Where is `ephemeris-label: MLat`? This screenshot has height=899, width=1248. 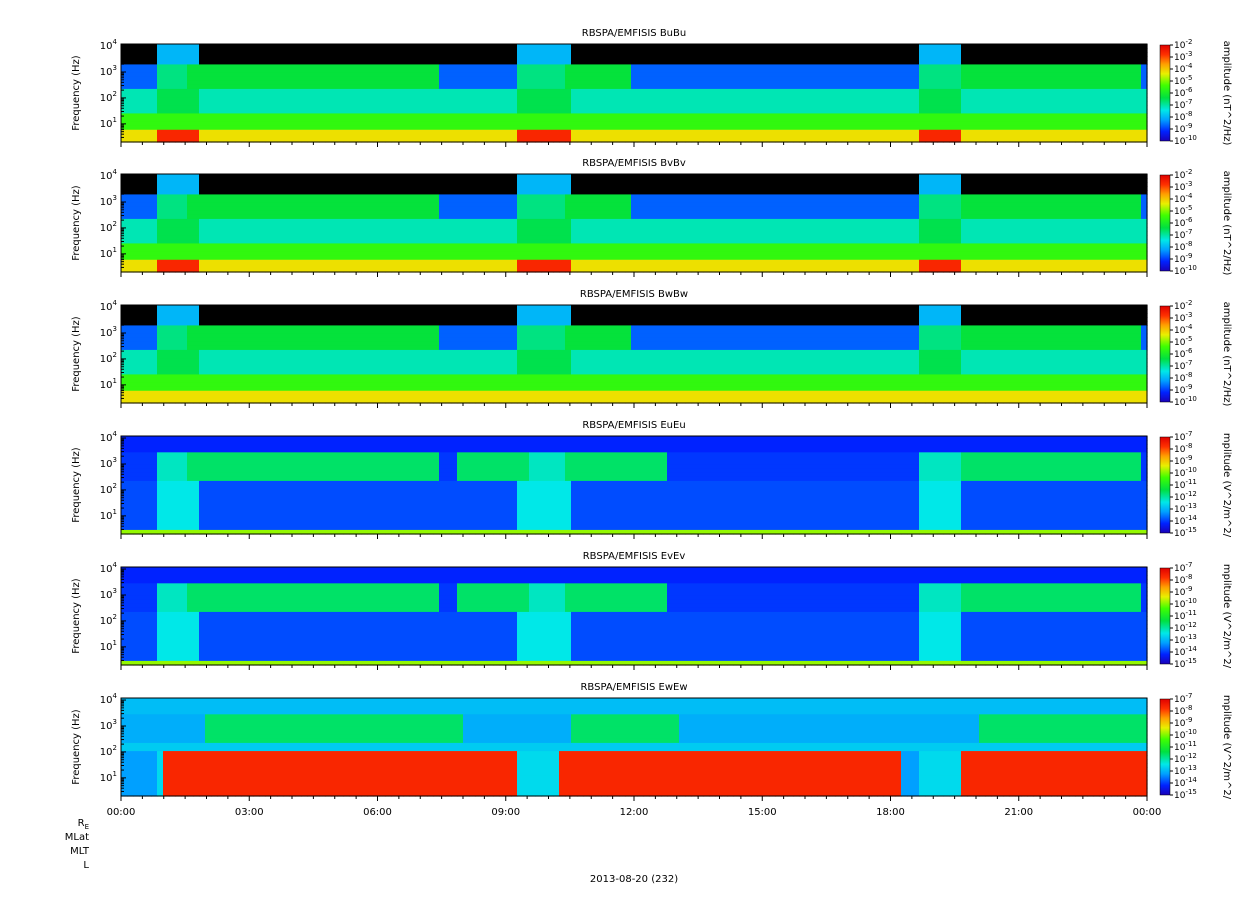 ephemeris-label: MLat is located at coordinates (77, 837).